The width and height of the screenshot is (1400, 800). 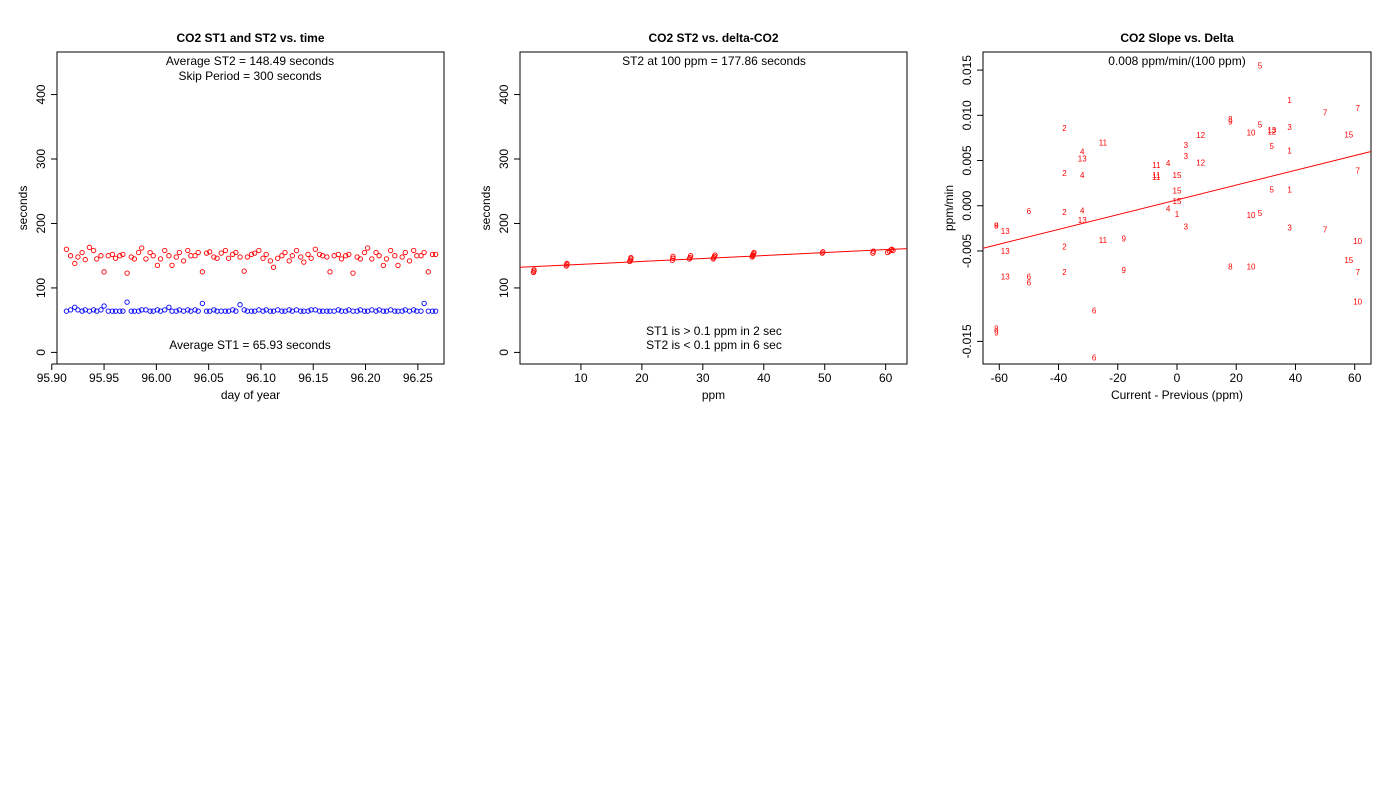 What do you see at coordinates (504, 94) in the screenshot?
I see `y-tick-label: 400` at bounding box center [504, 94].